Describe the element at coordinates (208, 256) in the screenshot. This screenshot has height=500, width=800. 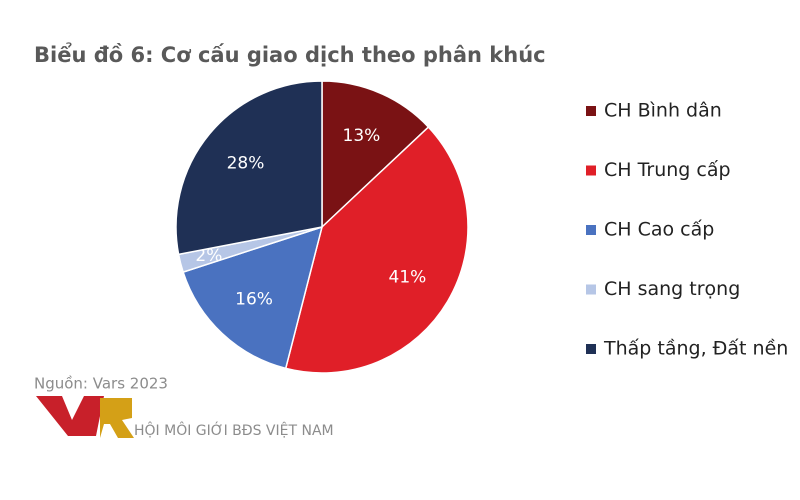
I see `data-label: 2%` at that location.